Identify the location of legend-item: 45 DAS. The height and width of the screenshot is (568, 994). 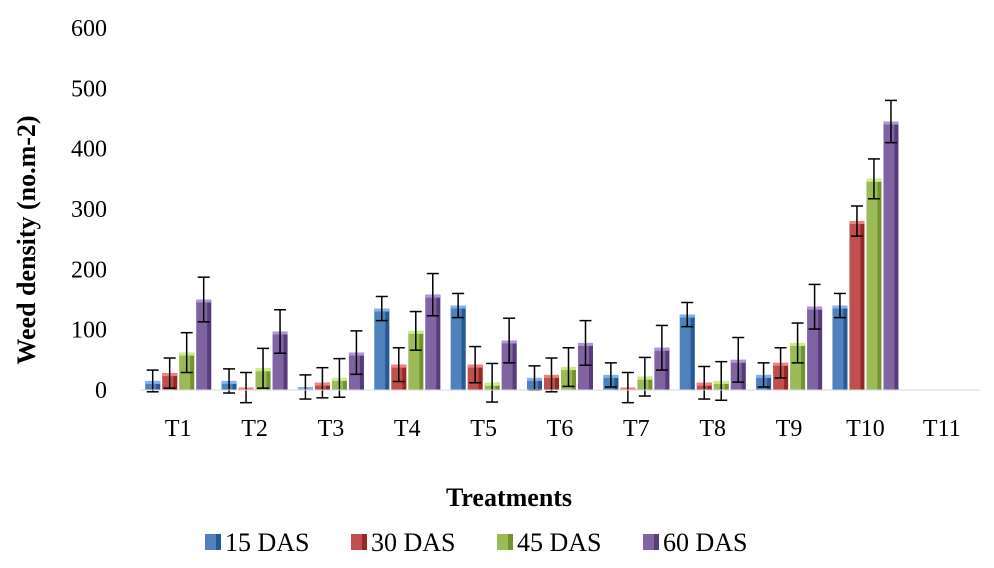
(549, 542).